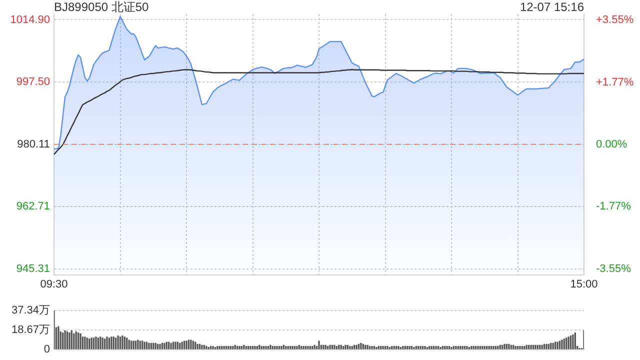  Describe the element at coordinates (33, 144) in the screenshot. I see `y-tick-label: 980.11` at that location.